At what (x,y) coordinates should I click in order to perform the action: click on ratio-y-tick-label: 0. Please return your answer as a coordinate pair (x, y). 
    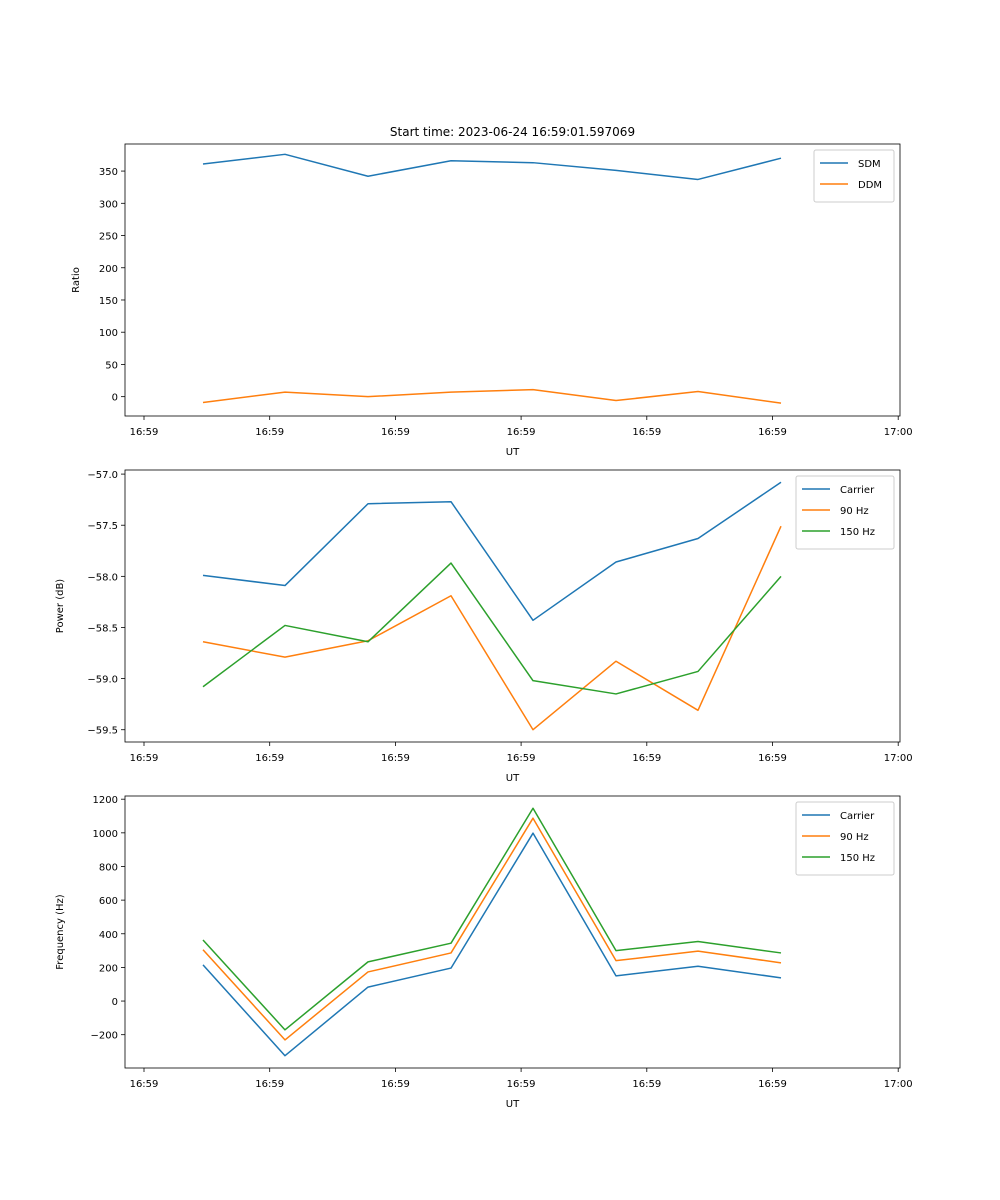
    Looking at the image, I should click on (115, 398).